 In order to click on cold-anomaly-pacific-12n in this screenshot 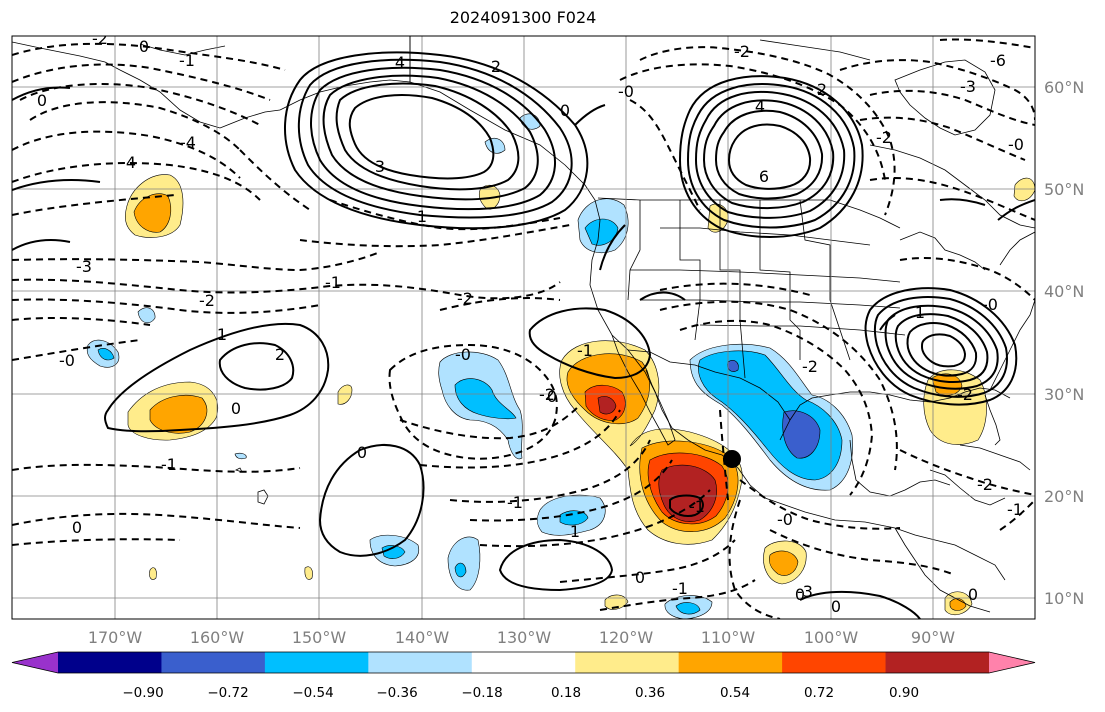, I will do `click(464, 563)`.